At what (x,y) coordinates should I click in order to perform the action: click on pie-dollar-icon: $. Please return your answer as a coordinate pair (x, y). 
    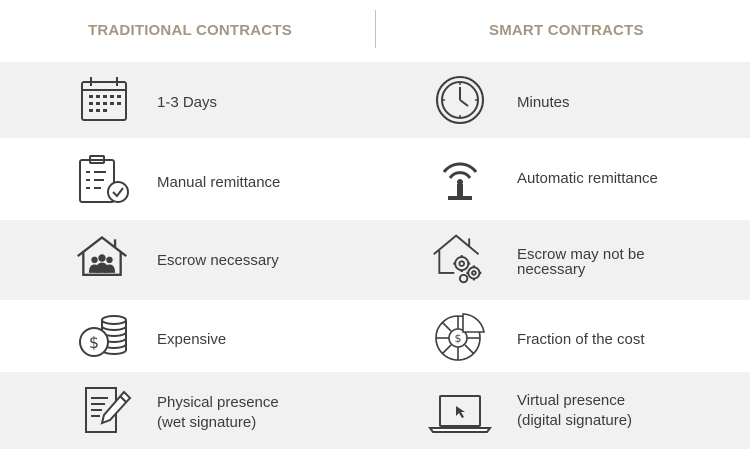
    Looking at the image, I should click on (460, 336).